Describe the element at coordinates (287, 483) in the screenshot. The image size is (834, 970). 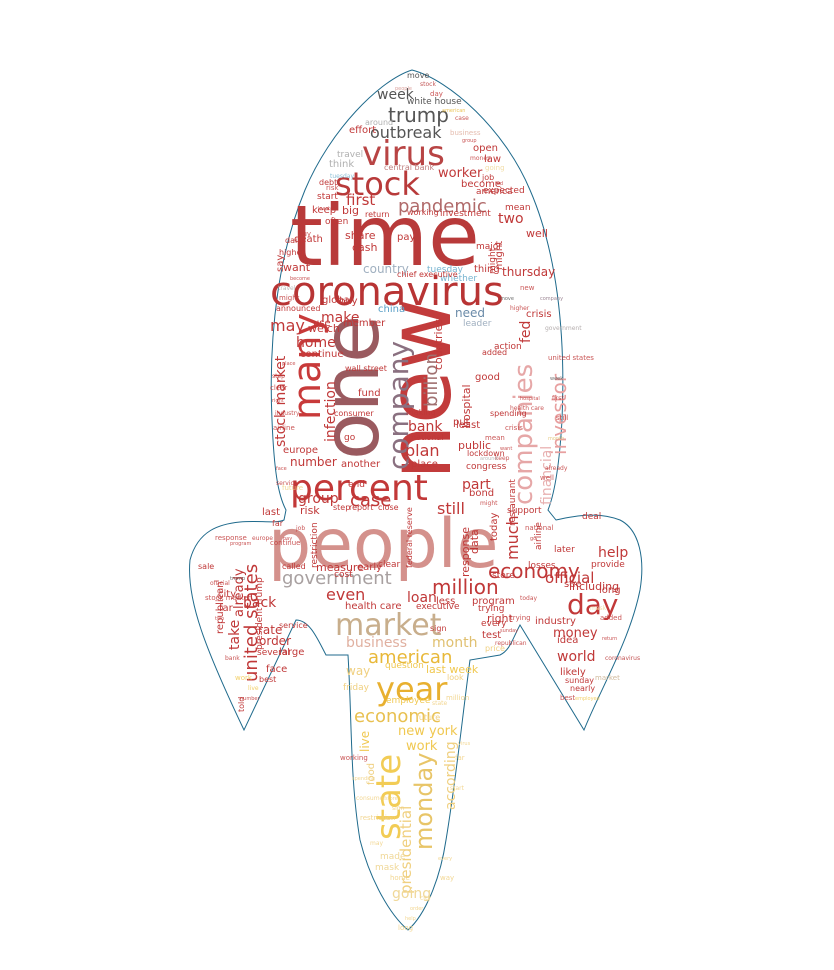
I see `cloud-word-small: service` at that location.